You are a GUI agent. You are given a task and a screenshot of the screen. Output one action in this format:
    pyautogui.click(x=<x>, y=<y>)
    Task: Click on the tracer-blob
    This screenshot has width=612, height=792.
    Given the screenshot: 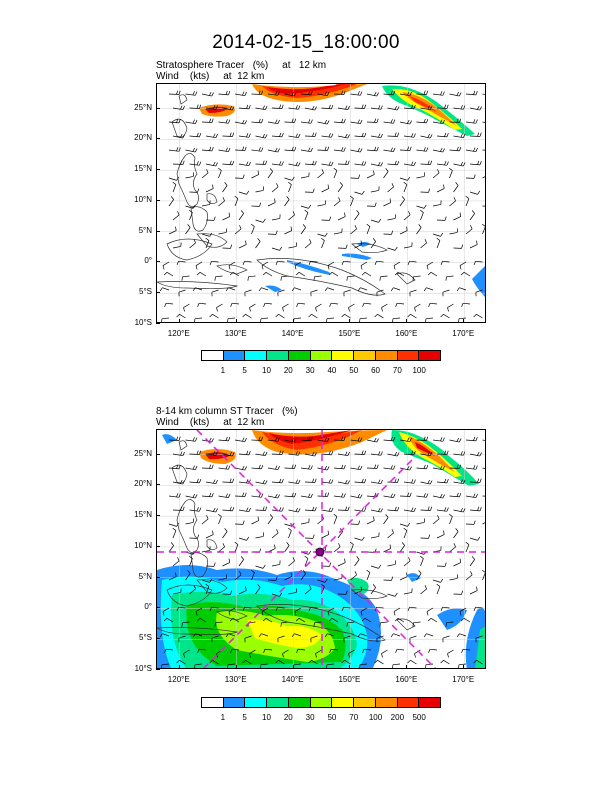 What is the action you would take?
    pyautogui.click(x=425, y=449)
    